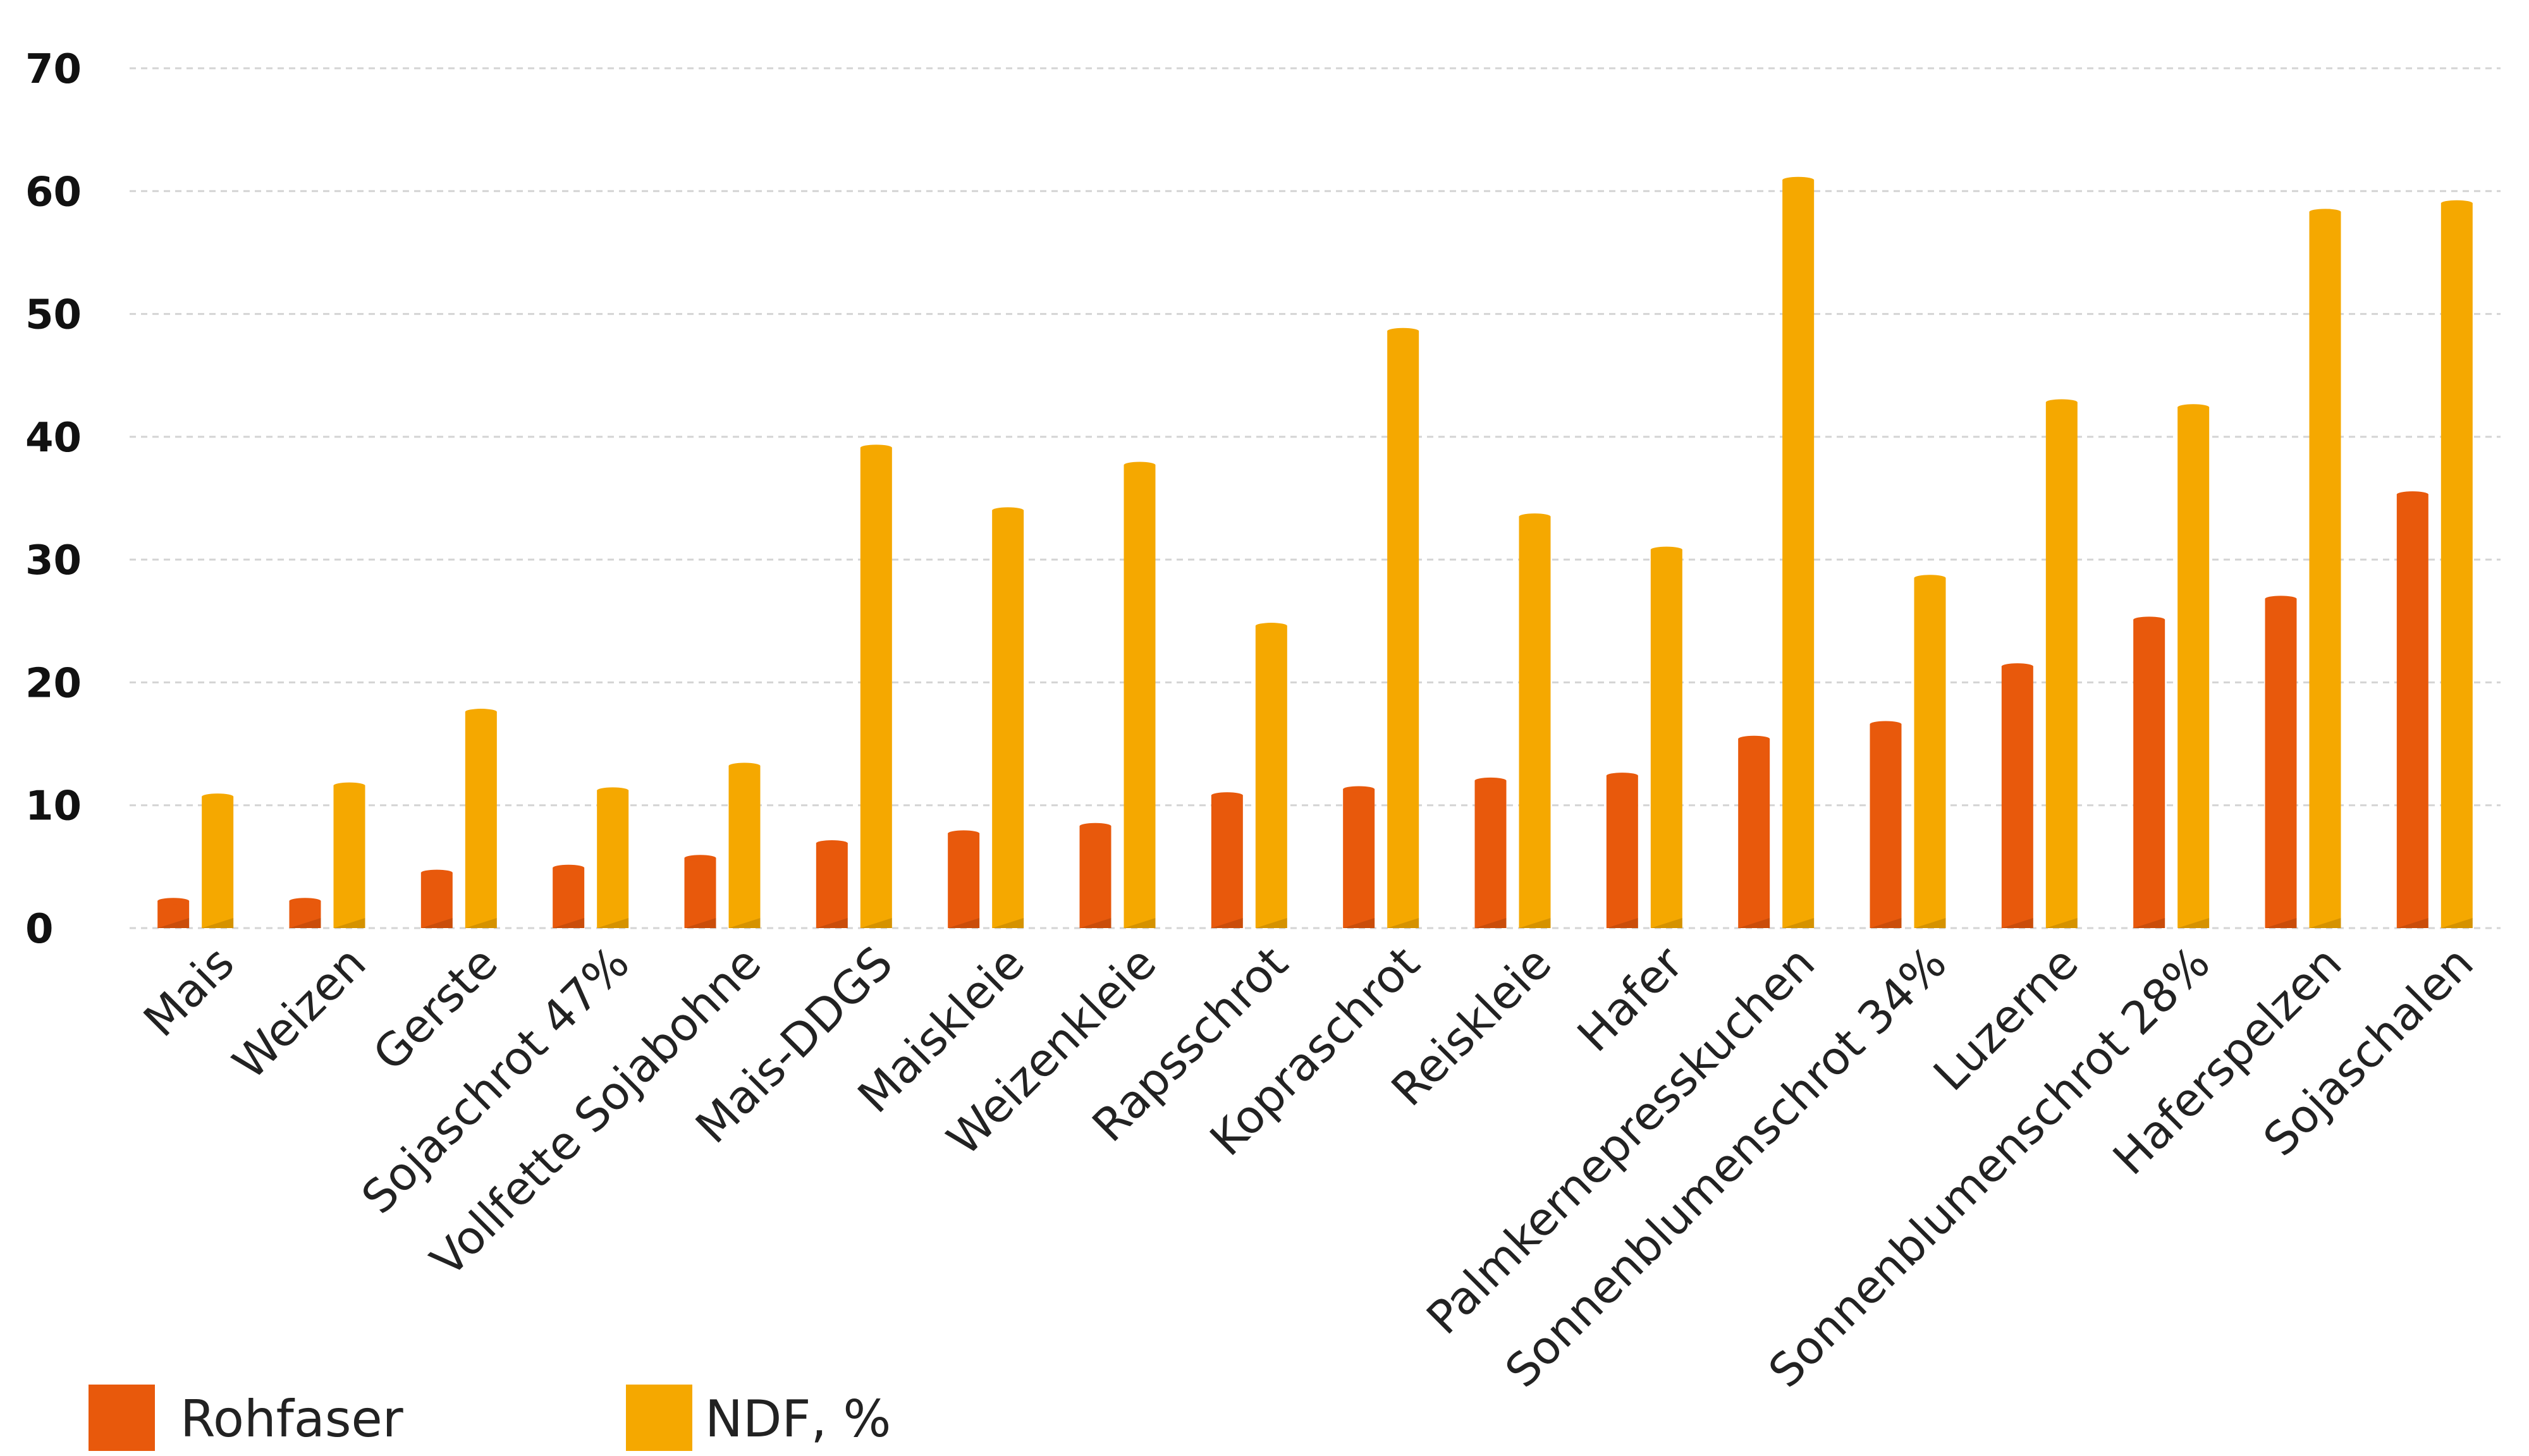  Describe the element at coordinates (2281, 762) in the screenshot. I see `bar-rohfaser-haferspelzen` at that location.